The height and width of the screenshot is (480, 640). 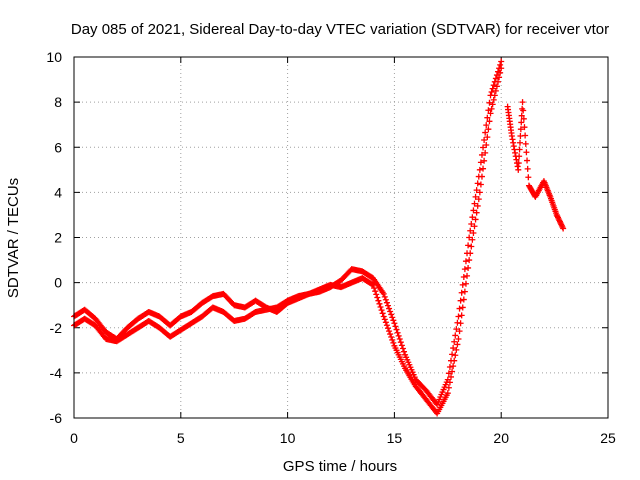 What do you see at coordinates (58, 192) in the screenshot?
I see `y-tick-label: 4` at bounding box center [58, 192].